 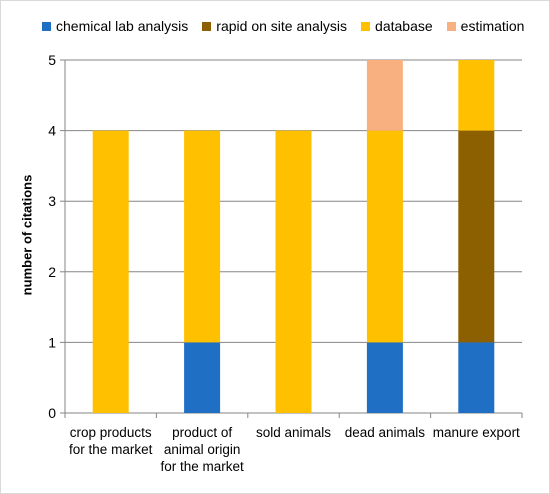 I want to click on x-tick-label: product of animal origin for the market, so click(x=202, y=449).